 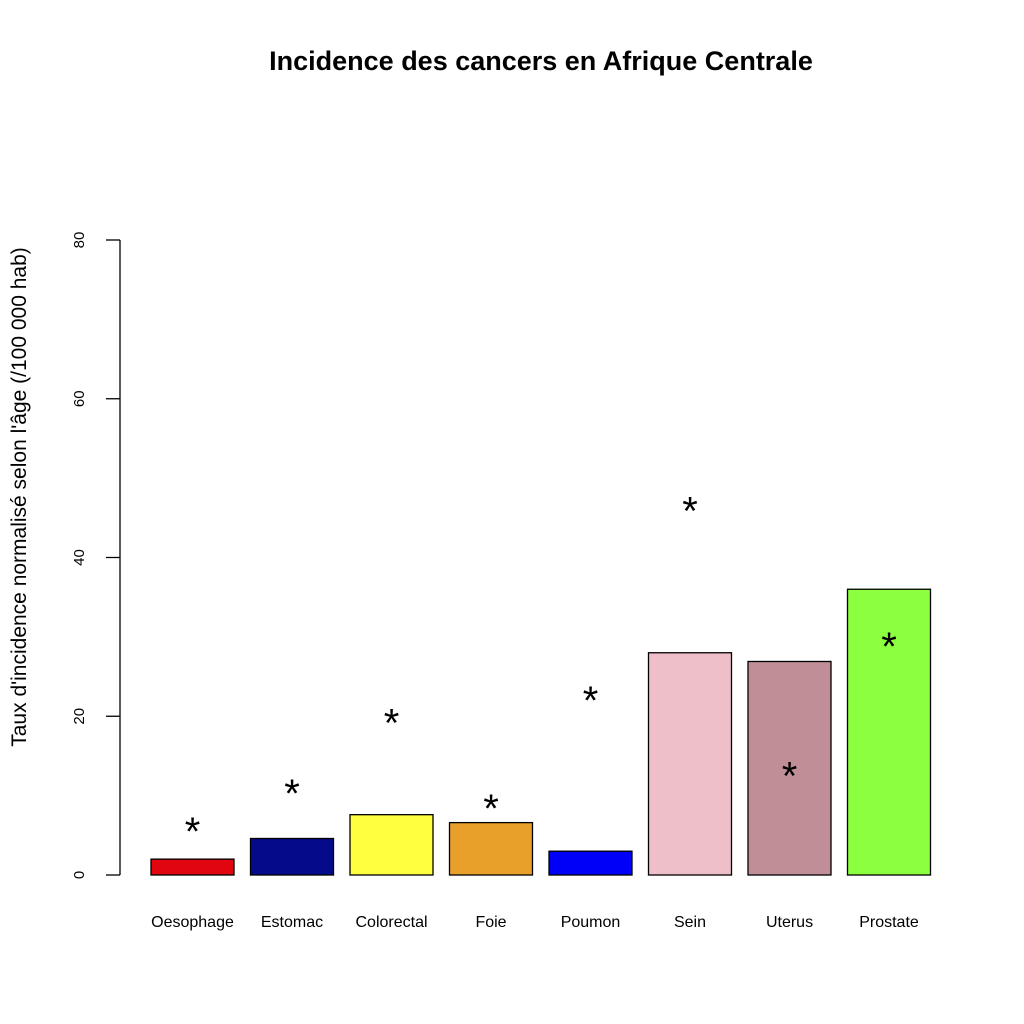 What do you see at coordinates (95, 555) in the screenshot?
I see `y-axis-ticks: 0 20 40 60 80` at bounding box center [95, 555].